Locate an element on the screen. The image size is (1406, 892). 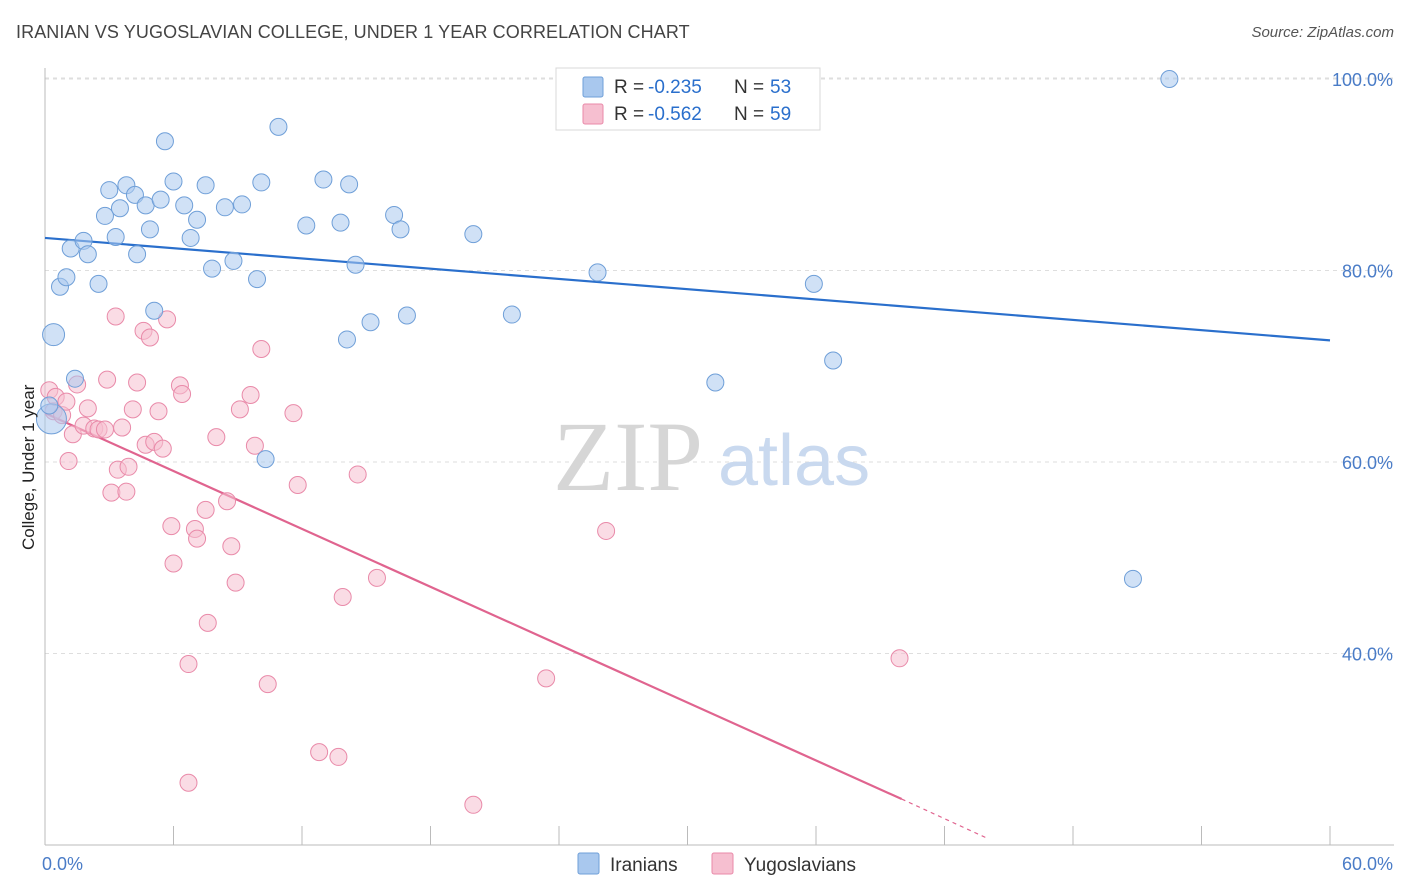
legend-n-value-iranians: 53 is located at coordinates (780, 87).